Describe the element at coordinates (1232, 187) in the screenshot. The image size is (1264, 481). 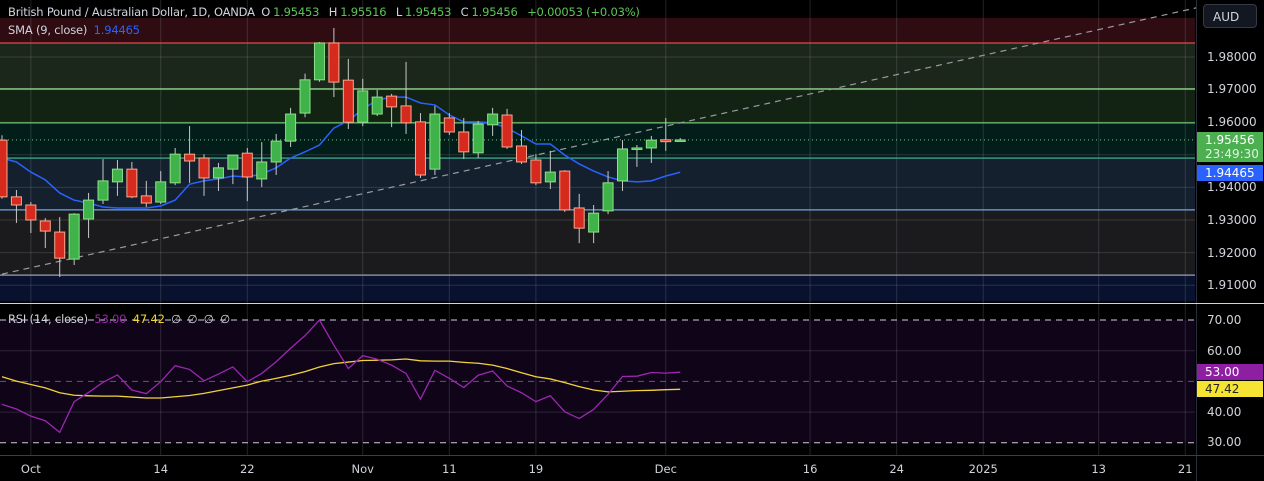
I see `price-tick: 1.94000` at that location.